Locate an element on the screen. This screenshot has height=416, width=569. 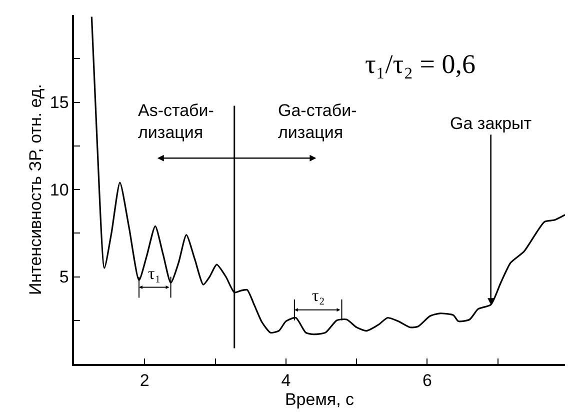
y-axis-title: Интенсивность ЗР, отн. ед. is located at coordinates (35, 190).